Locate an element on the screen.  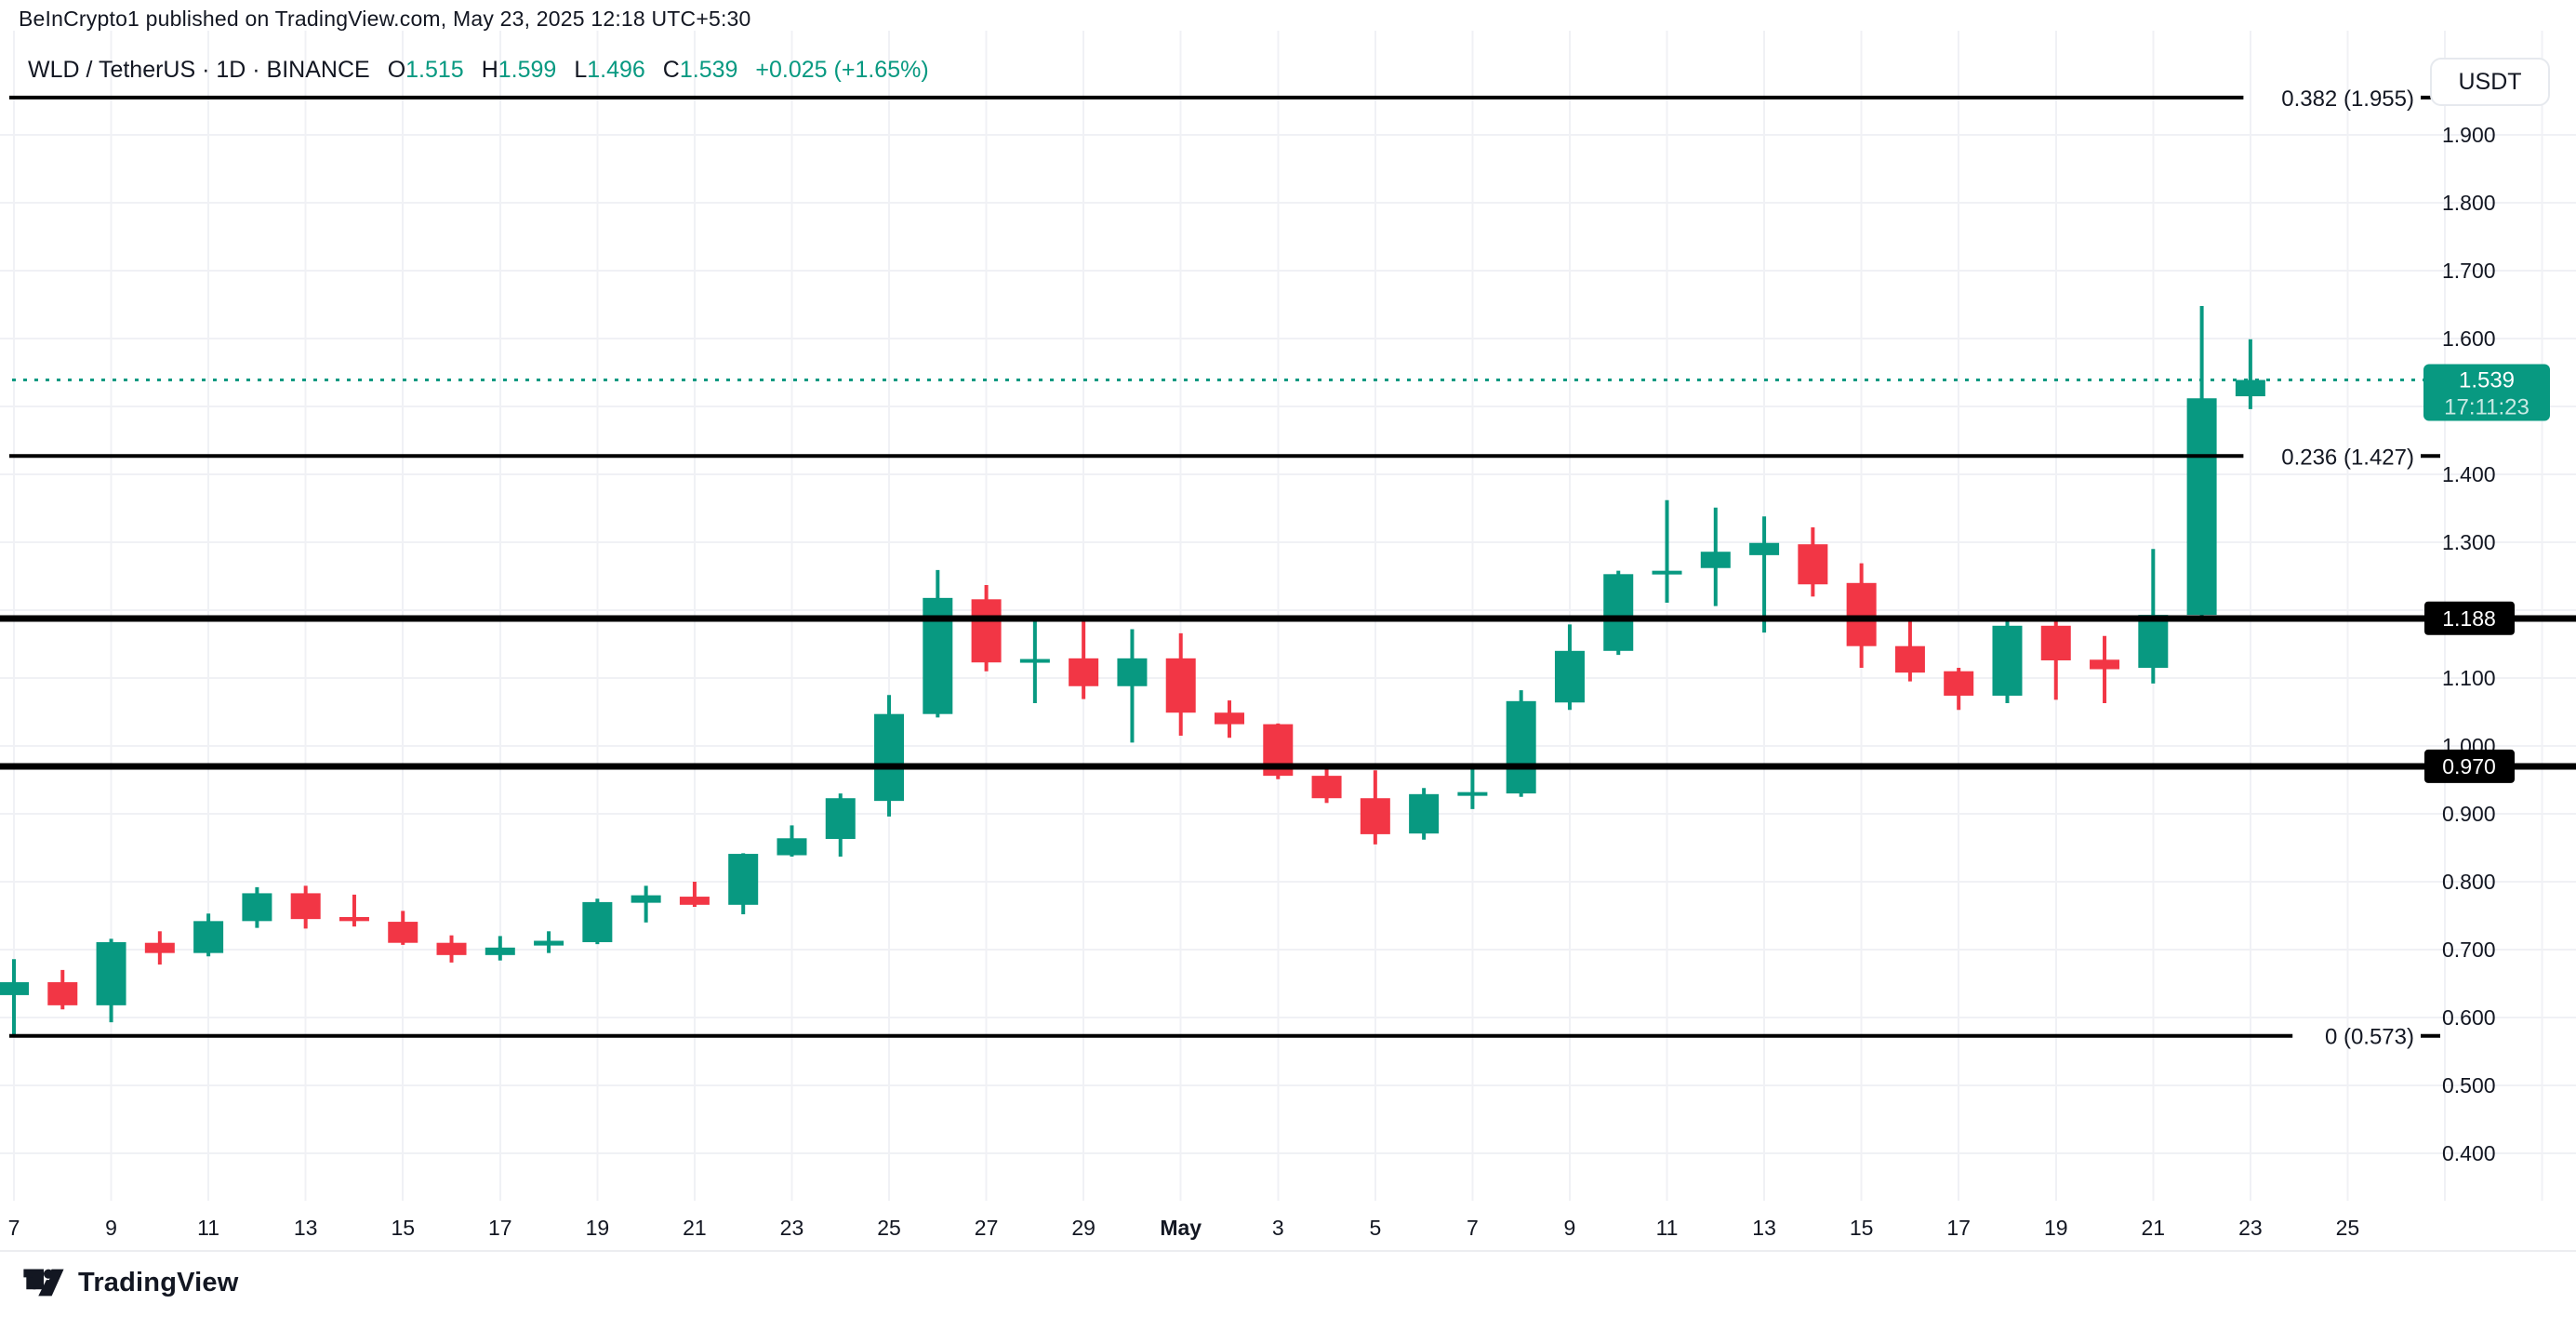
tradingview-brand-text: TradingView is located at coordinates (158, 1282).